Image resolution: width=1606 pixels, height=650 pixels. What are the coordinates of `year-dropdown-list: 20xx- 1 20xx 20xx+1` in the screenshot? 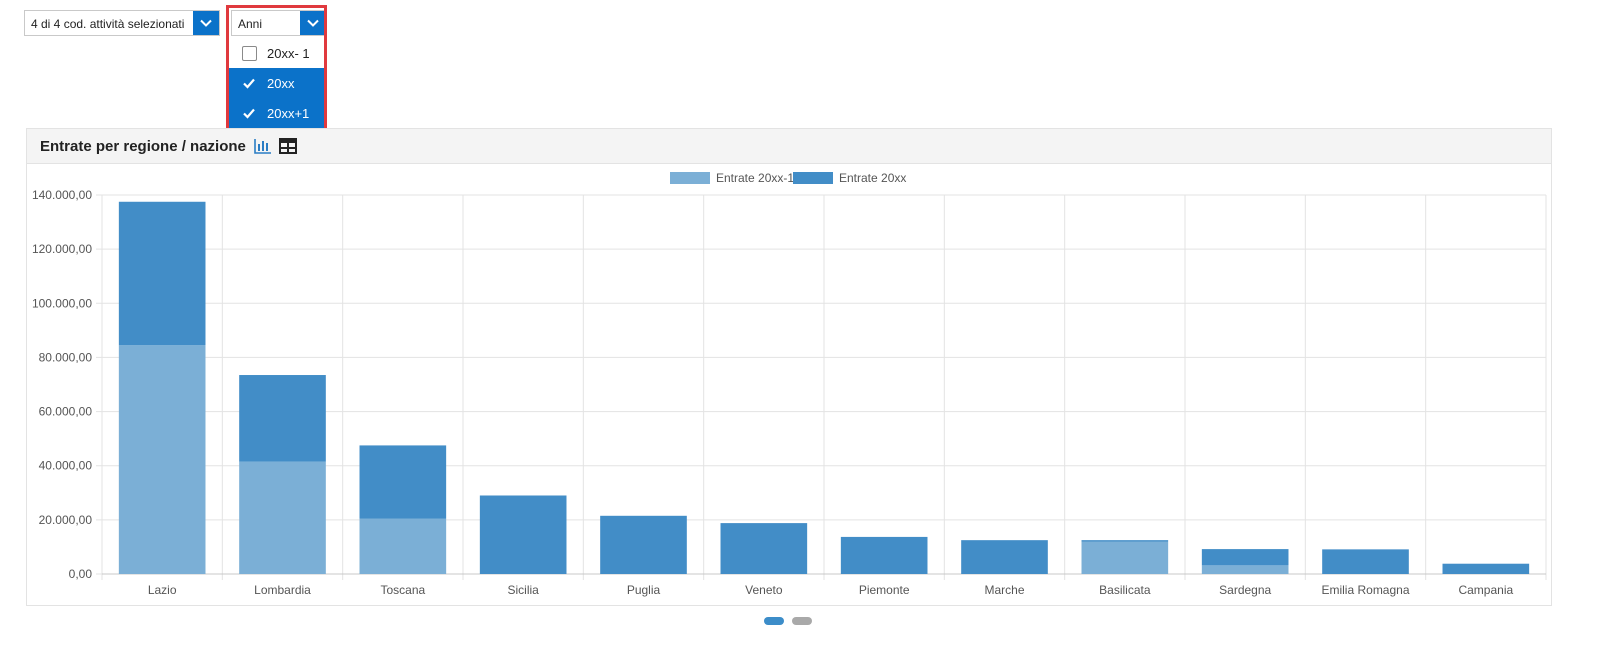 It's located at (276, 83).